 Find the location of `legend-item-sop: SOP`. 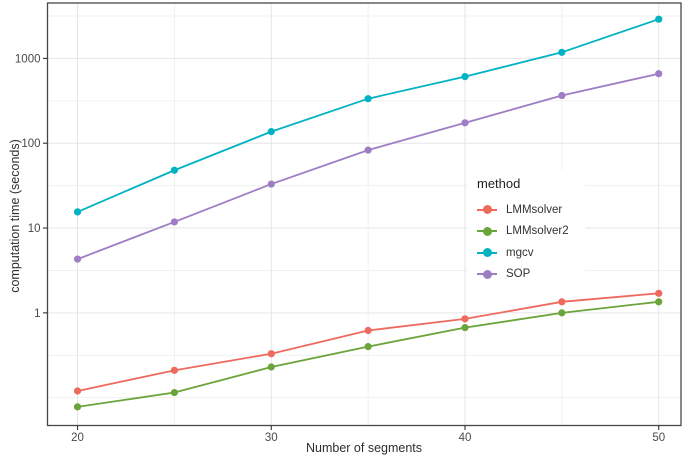

legend-item-sop: SOP is located at coordinates (523, 275).